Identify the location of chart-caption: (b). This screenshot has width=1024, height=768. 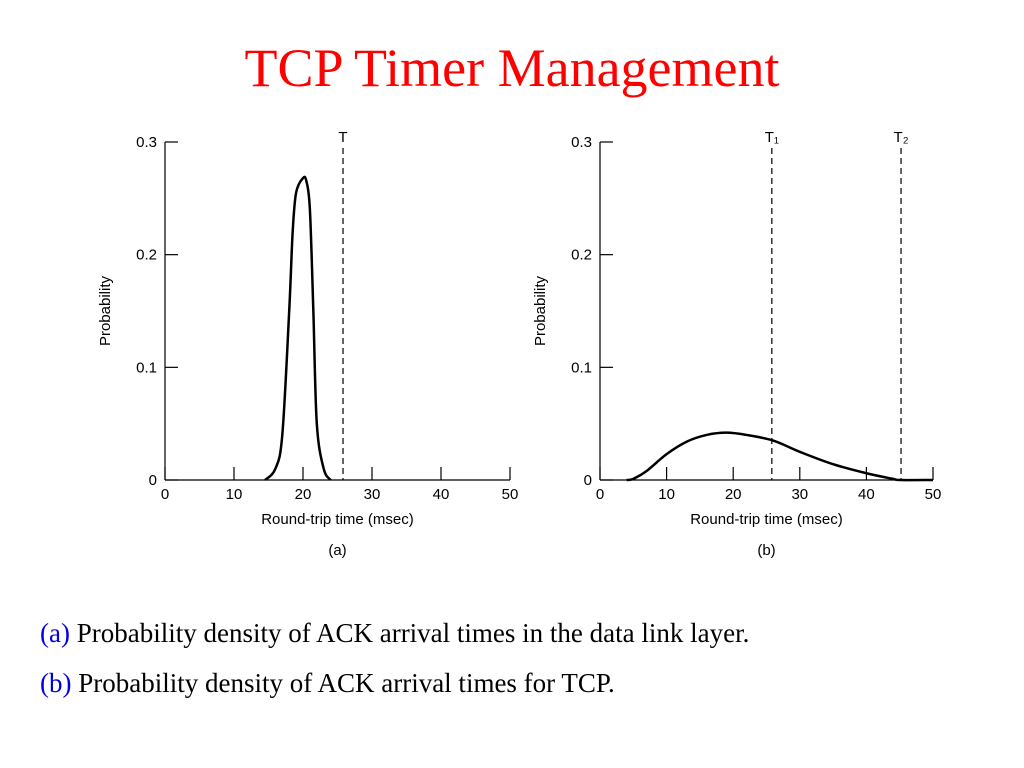
(766, 550).